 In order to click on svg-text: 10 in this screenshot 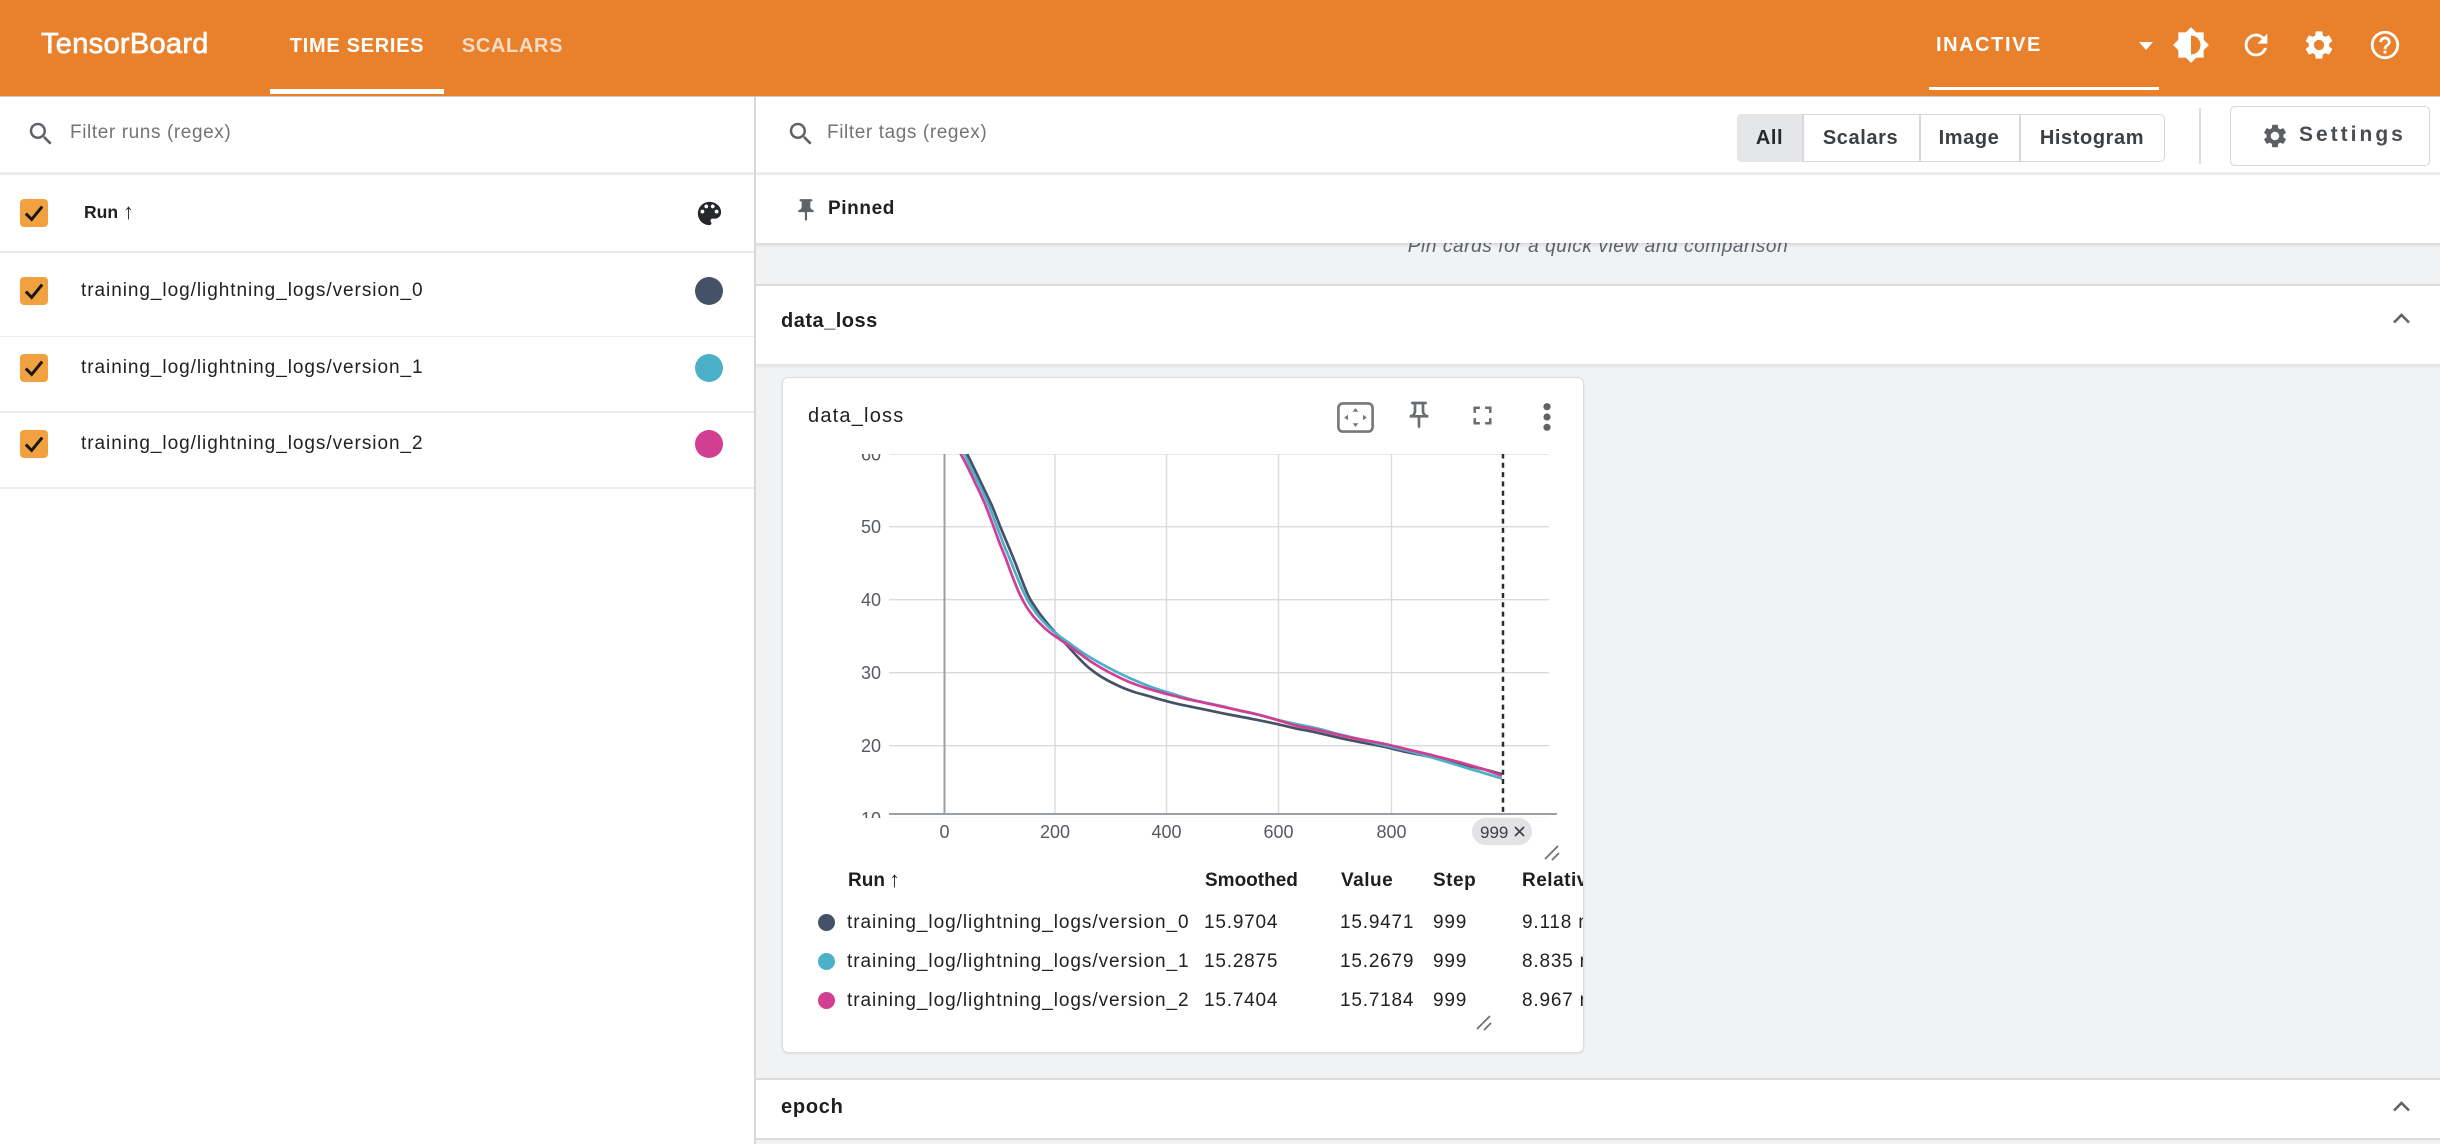, I will do `click(871, 814)`.